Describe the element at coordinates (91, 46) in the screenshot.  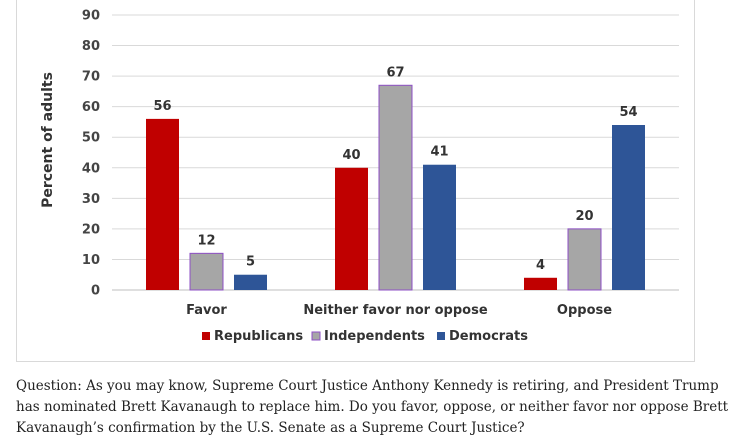
I see `y-tick-label: 80` at that location.